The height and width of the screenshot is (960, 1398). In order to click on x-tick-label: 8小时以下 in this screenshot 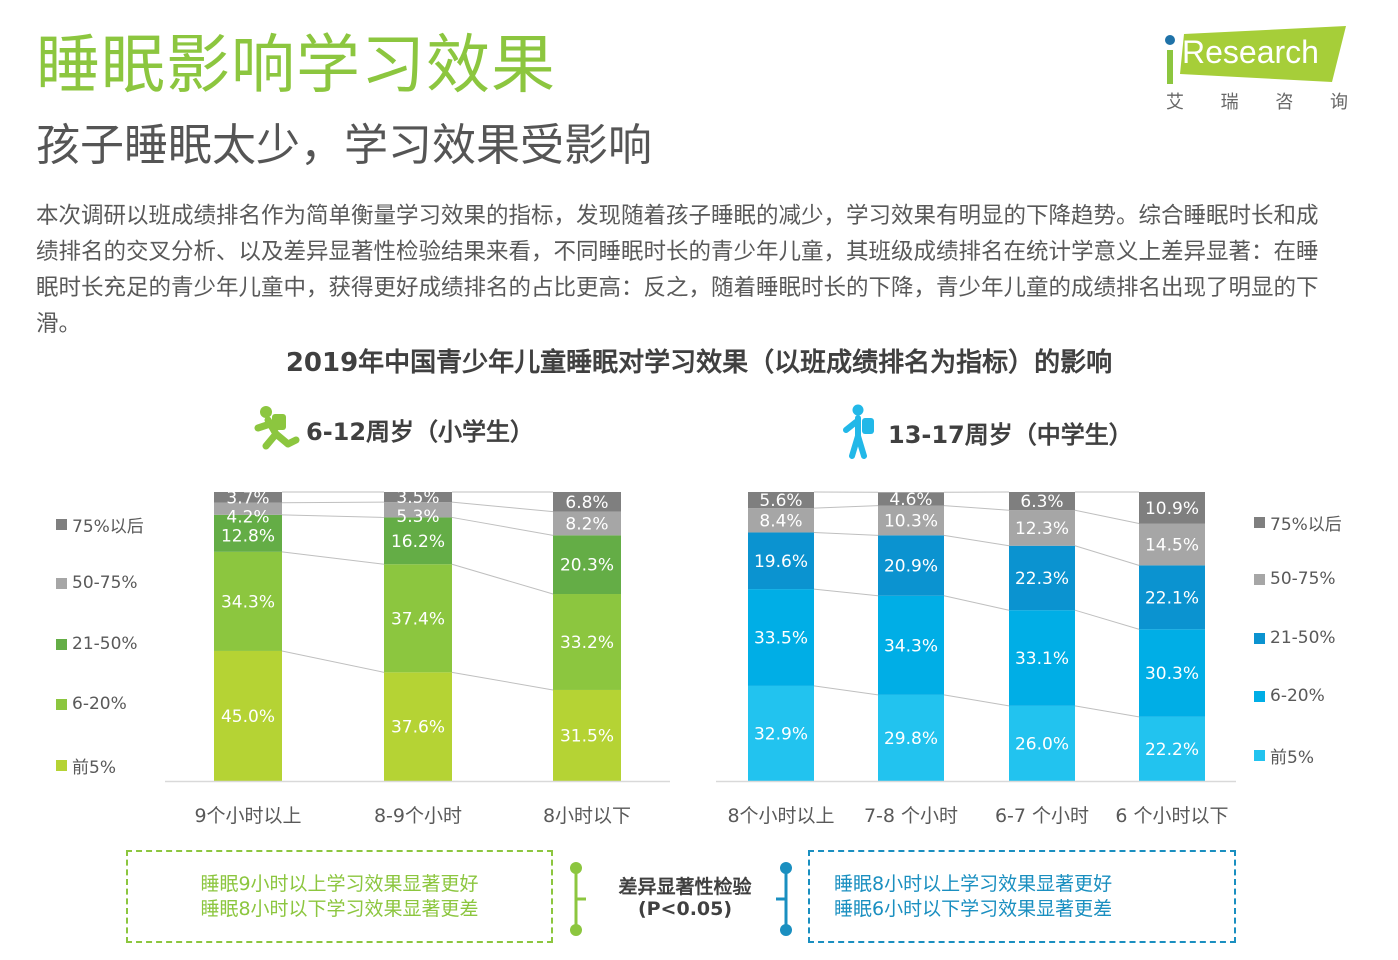, I will do `click(587, 816)`.